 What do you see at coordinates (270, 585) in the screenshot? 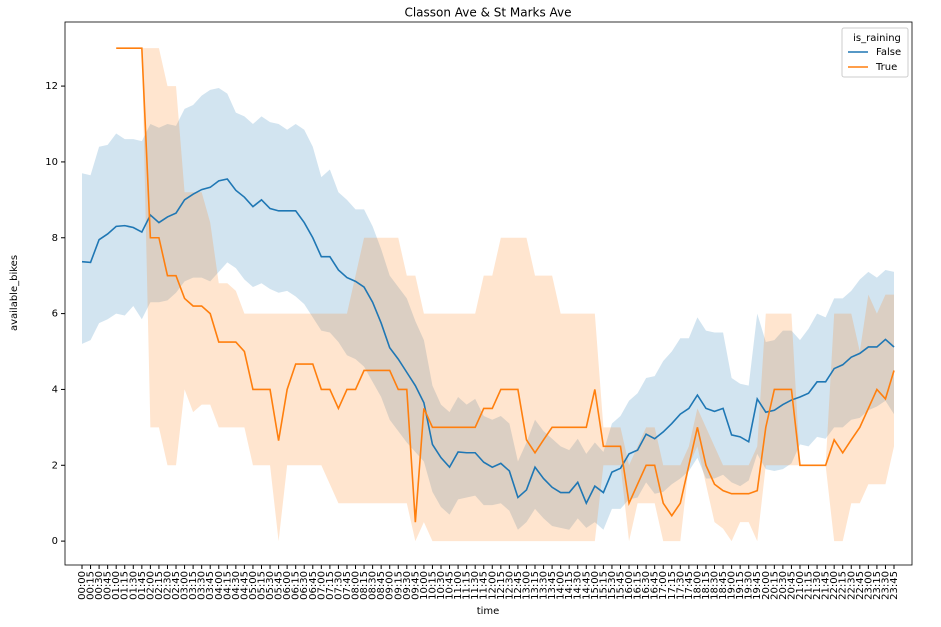
I see `x-tick-label: 05:30` at bounding box center [270, 585].